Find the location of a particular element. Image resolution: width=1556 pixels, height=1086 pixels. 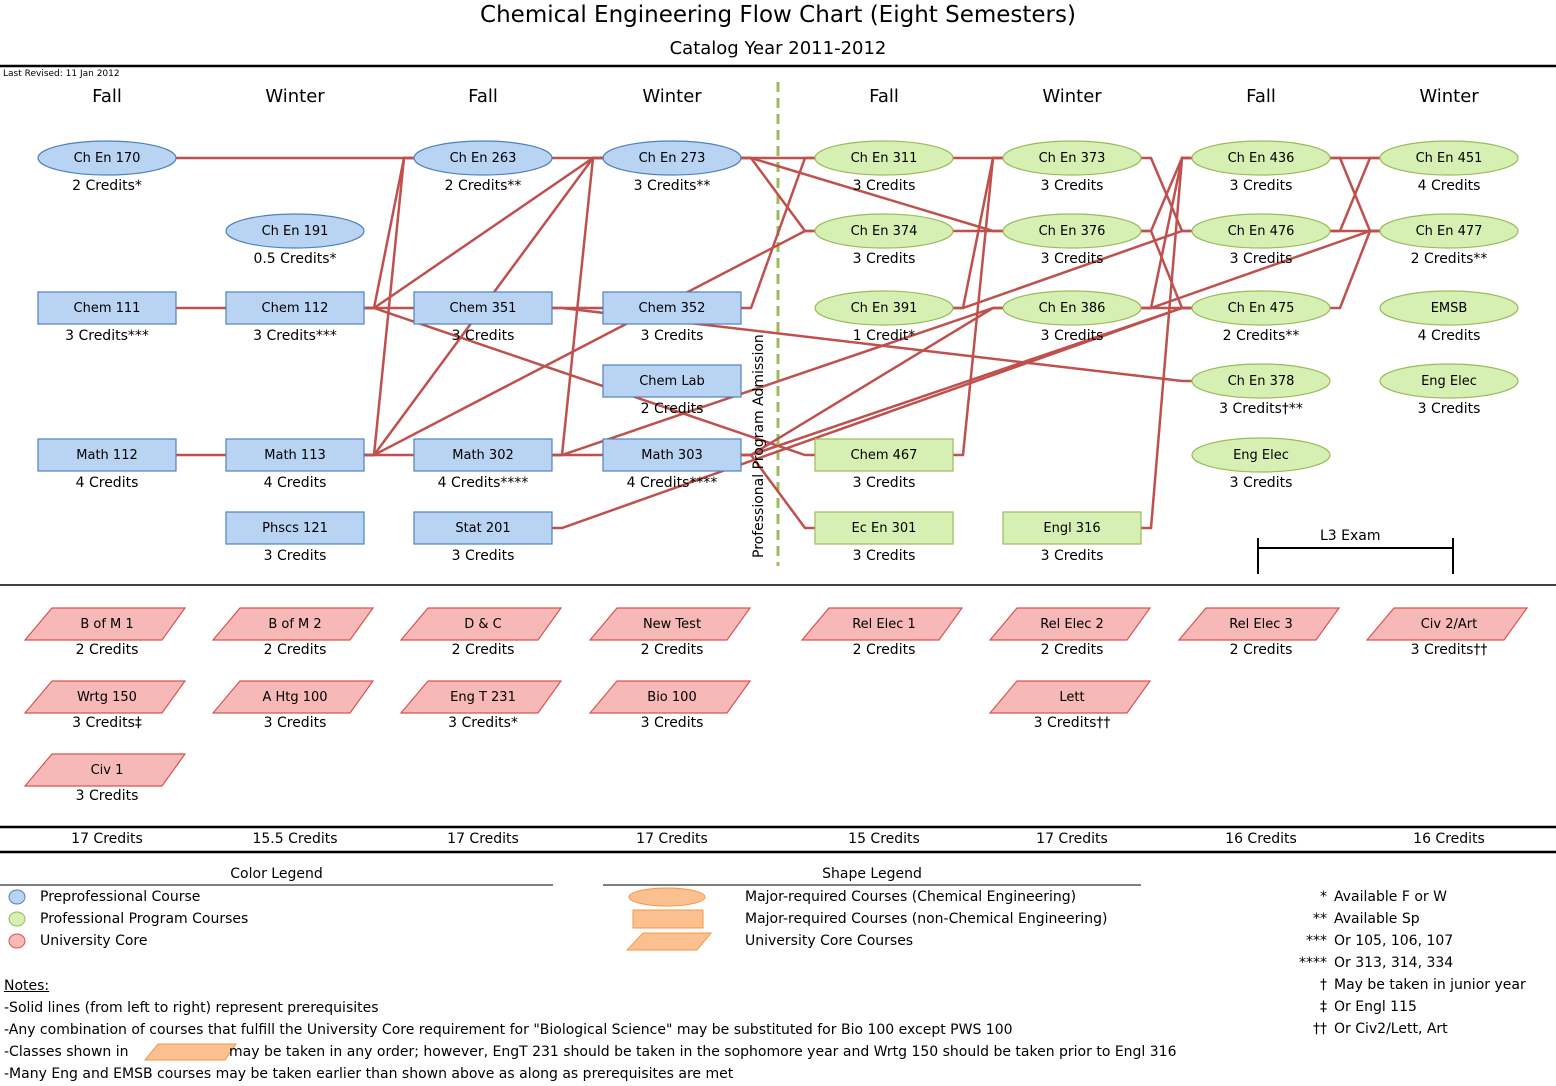

course-node-chem467 is located at coordinates (884, 455).